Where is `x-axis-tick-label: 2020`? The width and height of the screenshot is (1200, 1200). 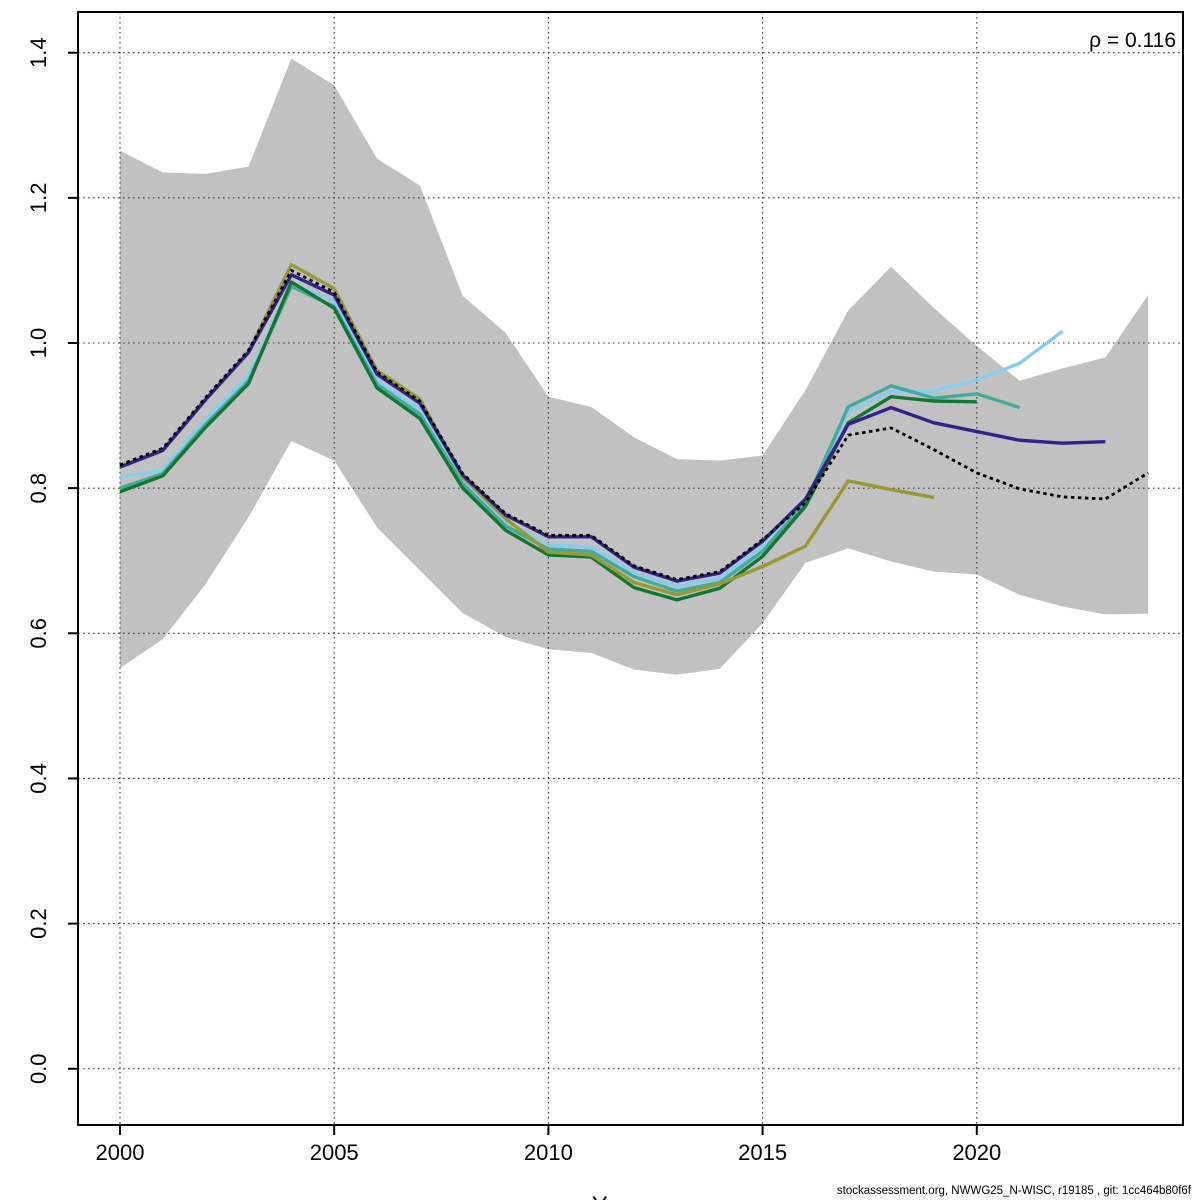 x-axis-tick-label: 2020 is located at coordinates (976, 1152).